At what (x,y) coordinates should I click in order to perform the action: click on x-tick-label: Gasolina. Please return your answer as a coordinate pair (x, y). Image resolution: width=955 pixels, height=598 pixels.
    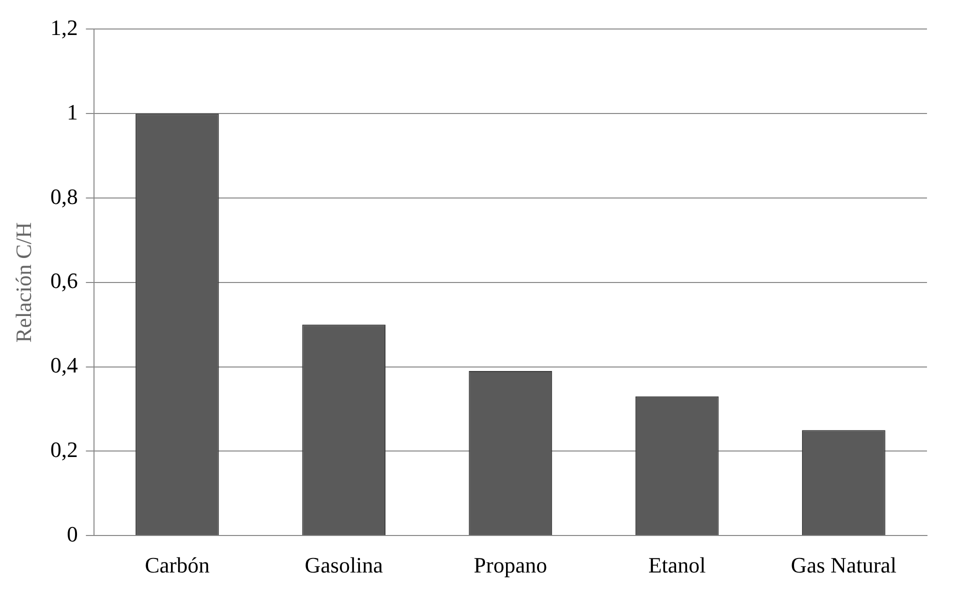
    Looking at the image, I should click on (344, 565).